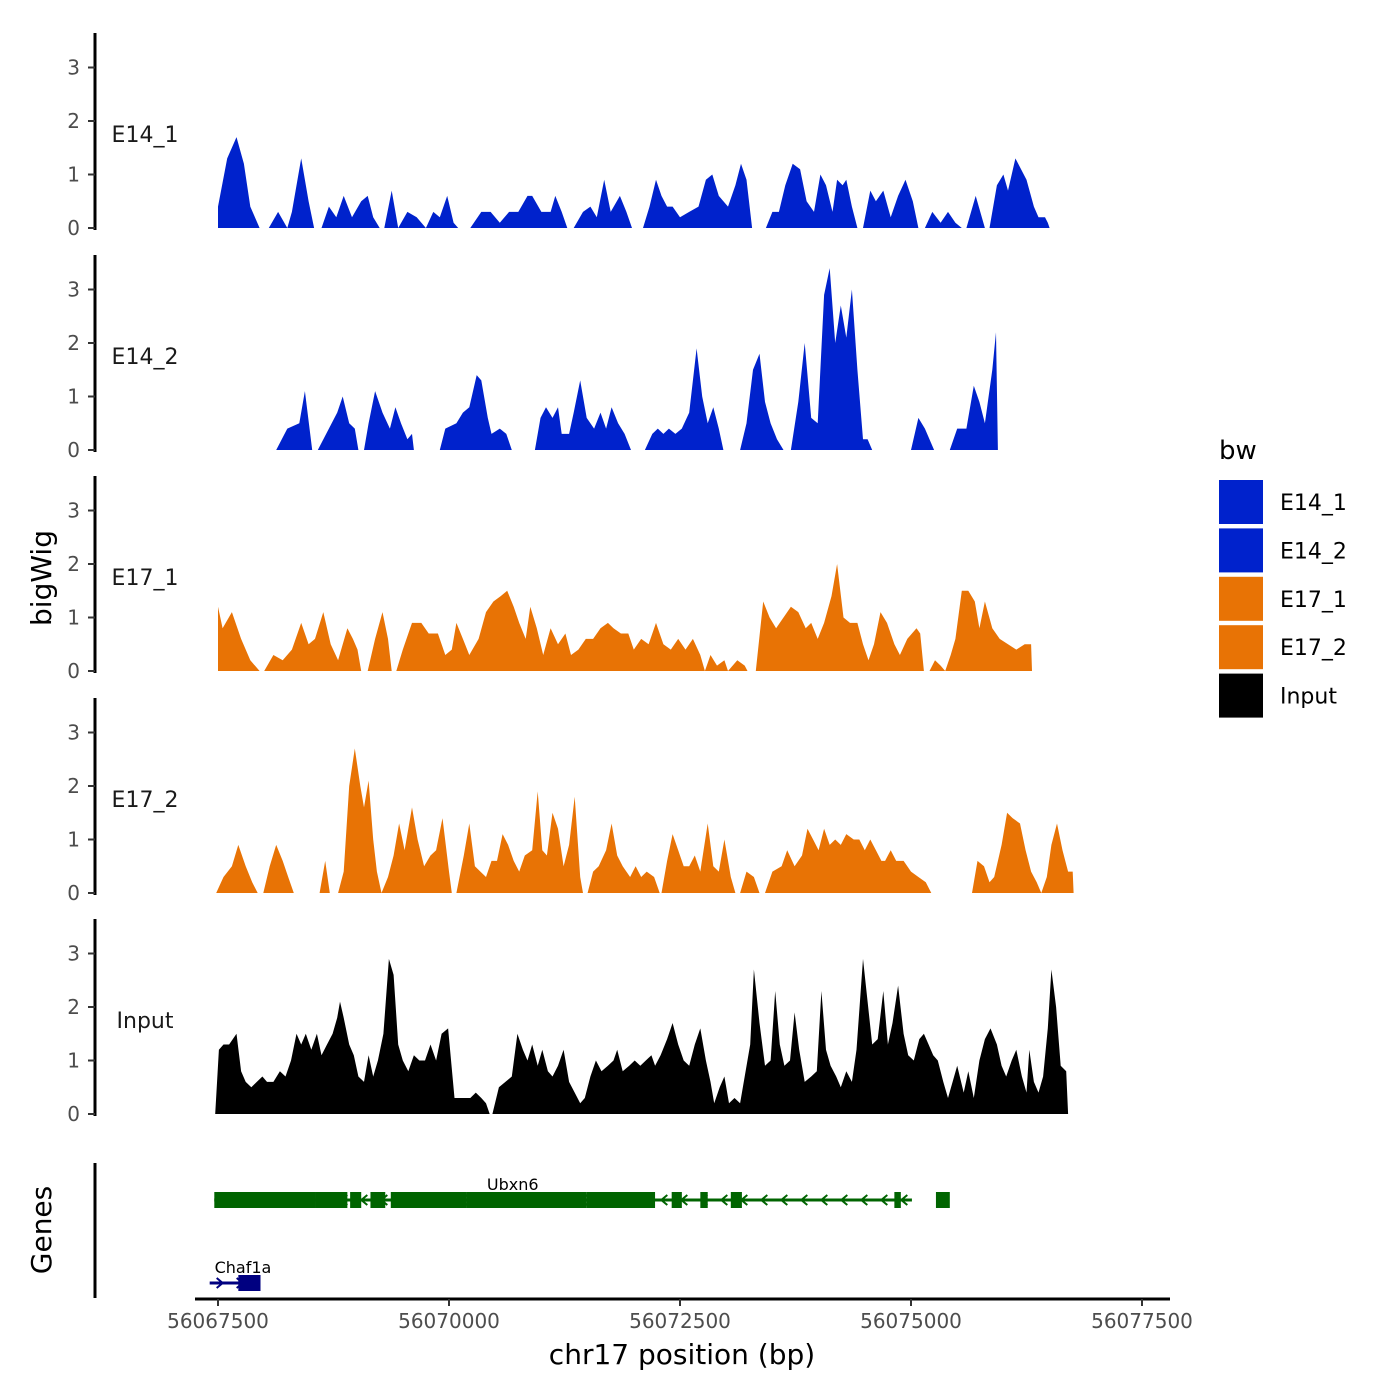  I want to click on gene-ubxn6: Ubxn6, so click(582, 1191).